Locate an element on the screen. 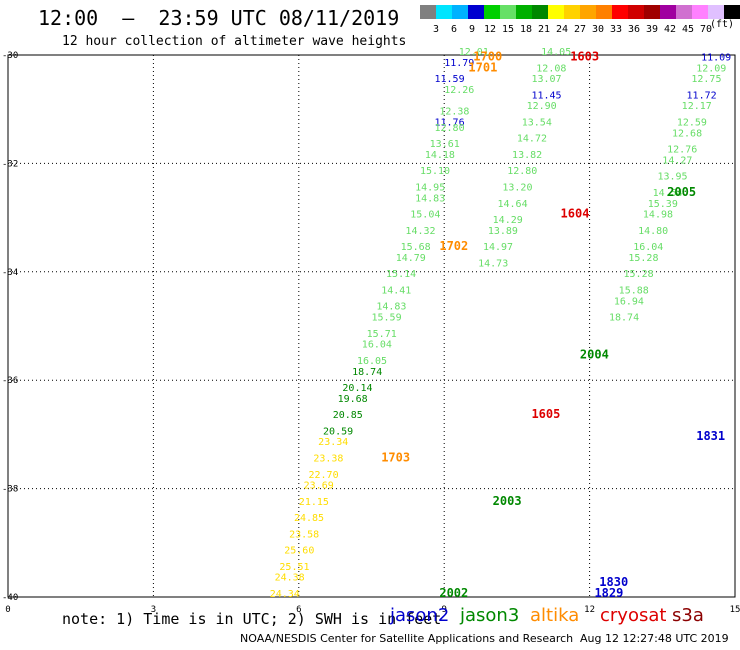  scale-label: 33 is located at coordinates (616, 29).